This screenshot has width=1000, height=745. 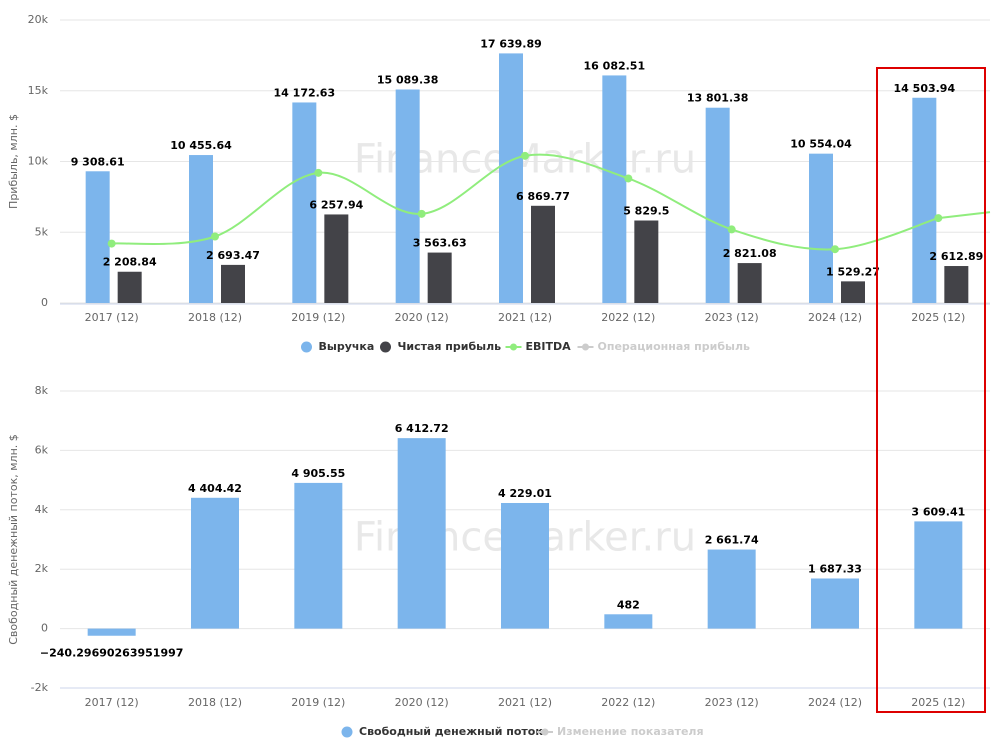 What do you see at coordinates (750, 253) in the screenshot?
I see `data-label: 2 821.08` at bounding box center [750, 253].